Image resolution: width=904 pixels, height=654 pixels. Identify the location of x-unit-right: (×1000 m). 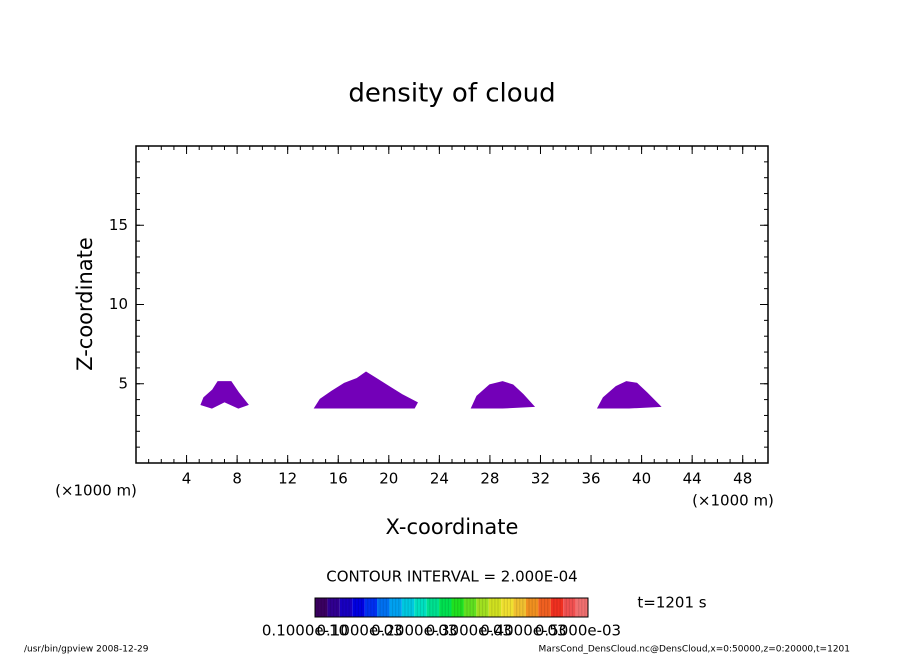
(733, 501).